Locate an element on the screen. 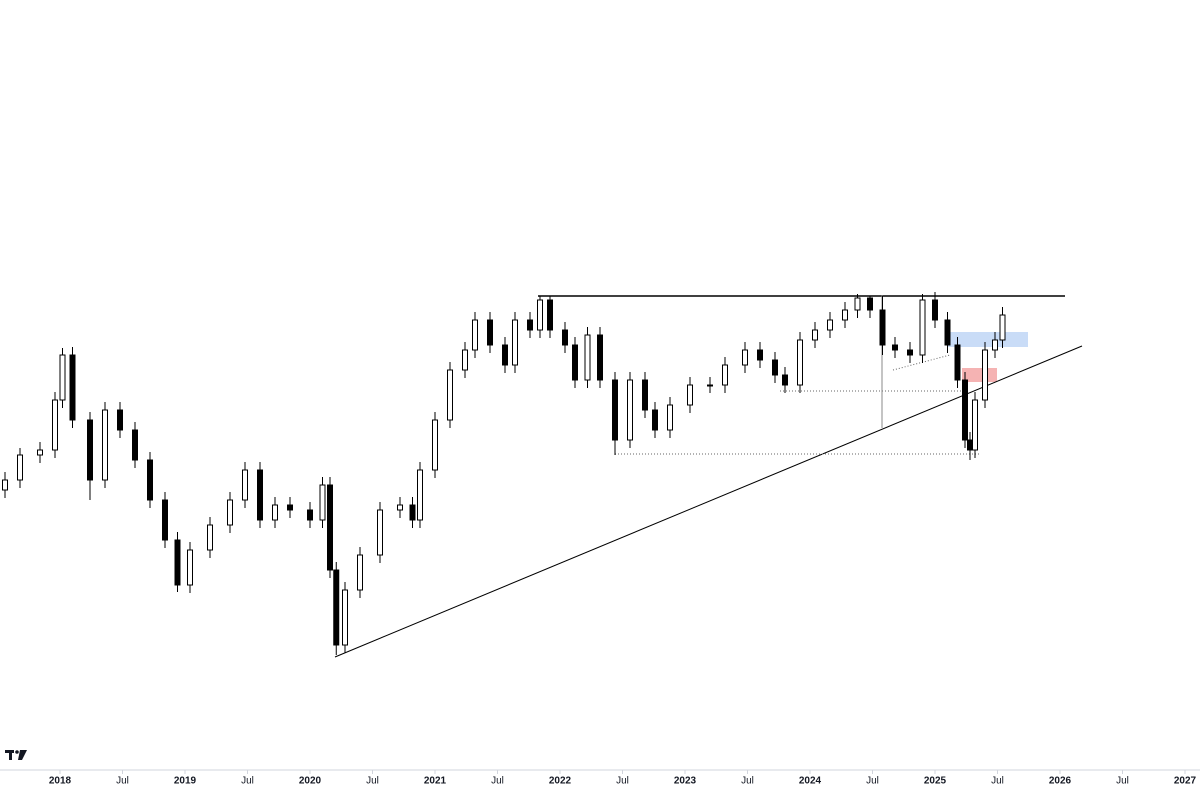  dotted-line is located at coordinates (921, 362).